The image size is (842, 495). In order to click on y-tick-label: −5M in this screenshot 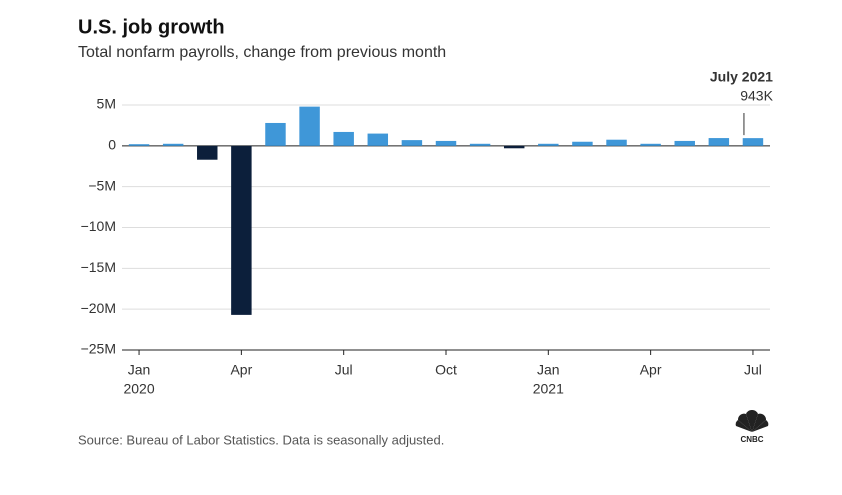, I will do `click(102, 185)`.